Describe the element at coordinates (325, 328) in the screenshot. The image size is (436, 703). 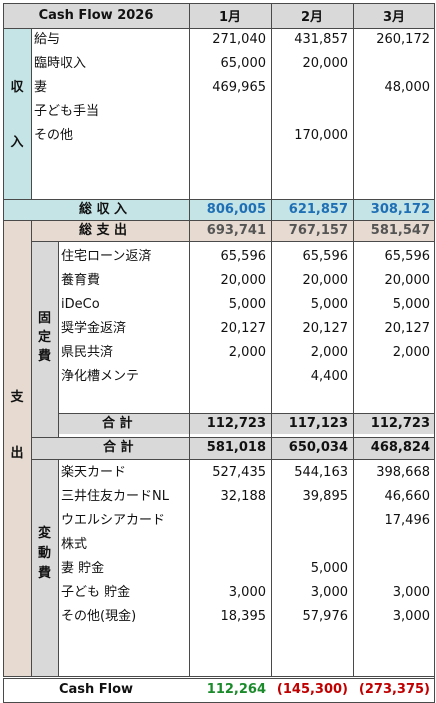
I see `fixed-row-month-2: 20,127` at that location.